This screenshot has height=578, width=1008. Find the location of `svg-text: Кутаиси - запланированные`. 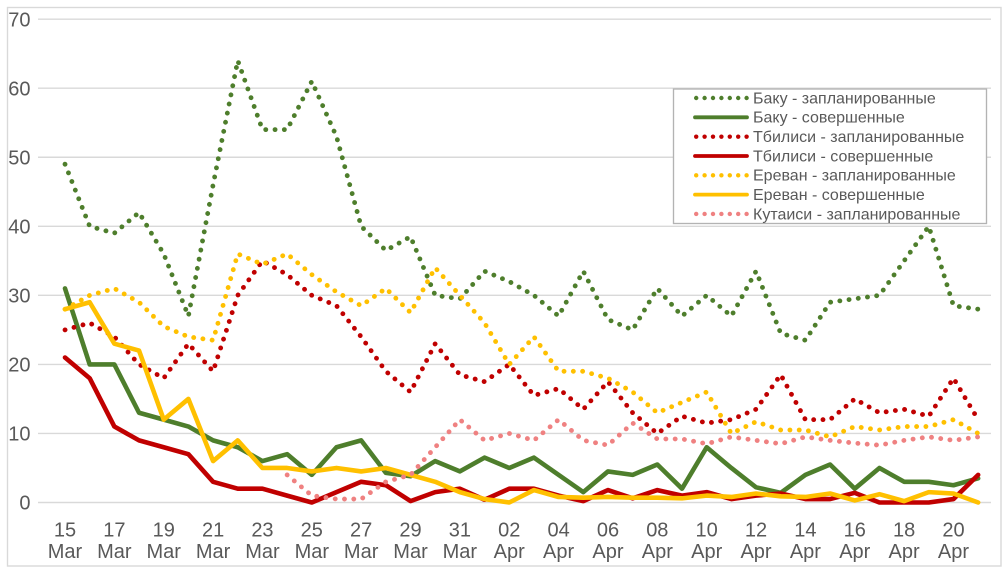

svg-text: Кутаиси - запланированные is located at coordinates (857, 214).